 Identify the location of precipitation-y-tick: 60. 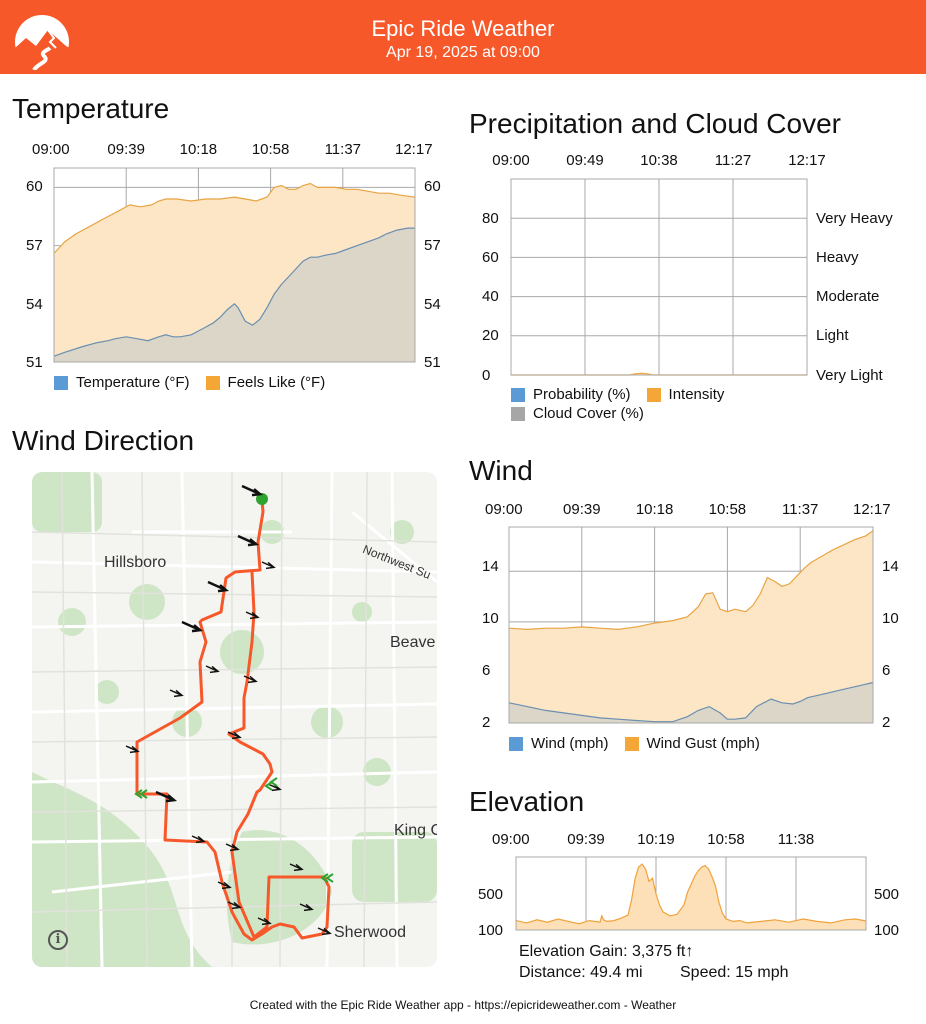
(490, 257).